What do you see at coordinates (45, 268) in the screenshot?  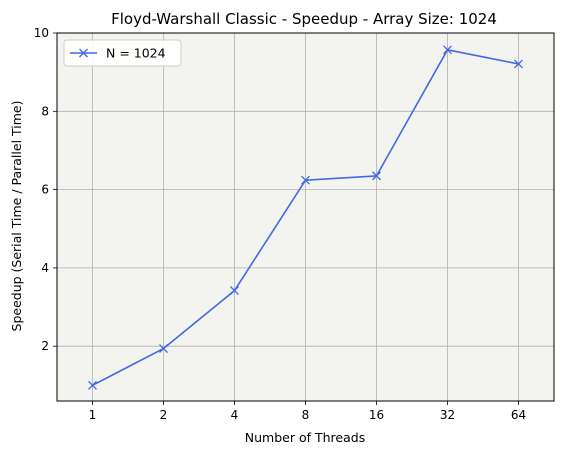 I see `y-tick-label: 4` at bounding box center [45, 268].